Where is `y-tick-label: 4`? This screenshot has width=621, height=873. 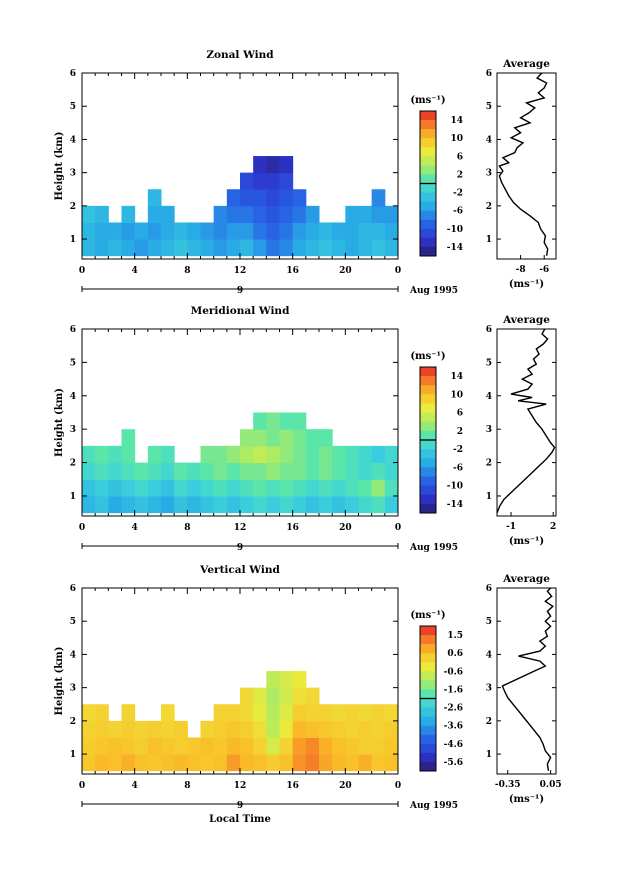 y-tick-label: 4 is located at coordinates (73, 655).